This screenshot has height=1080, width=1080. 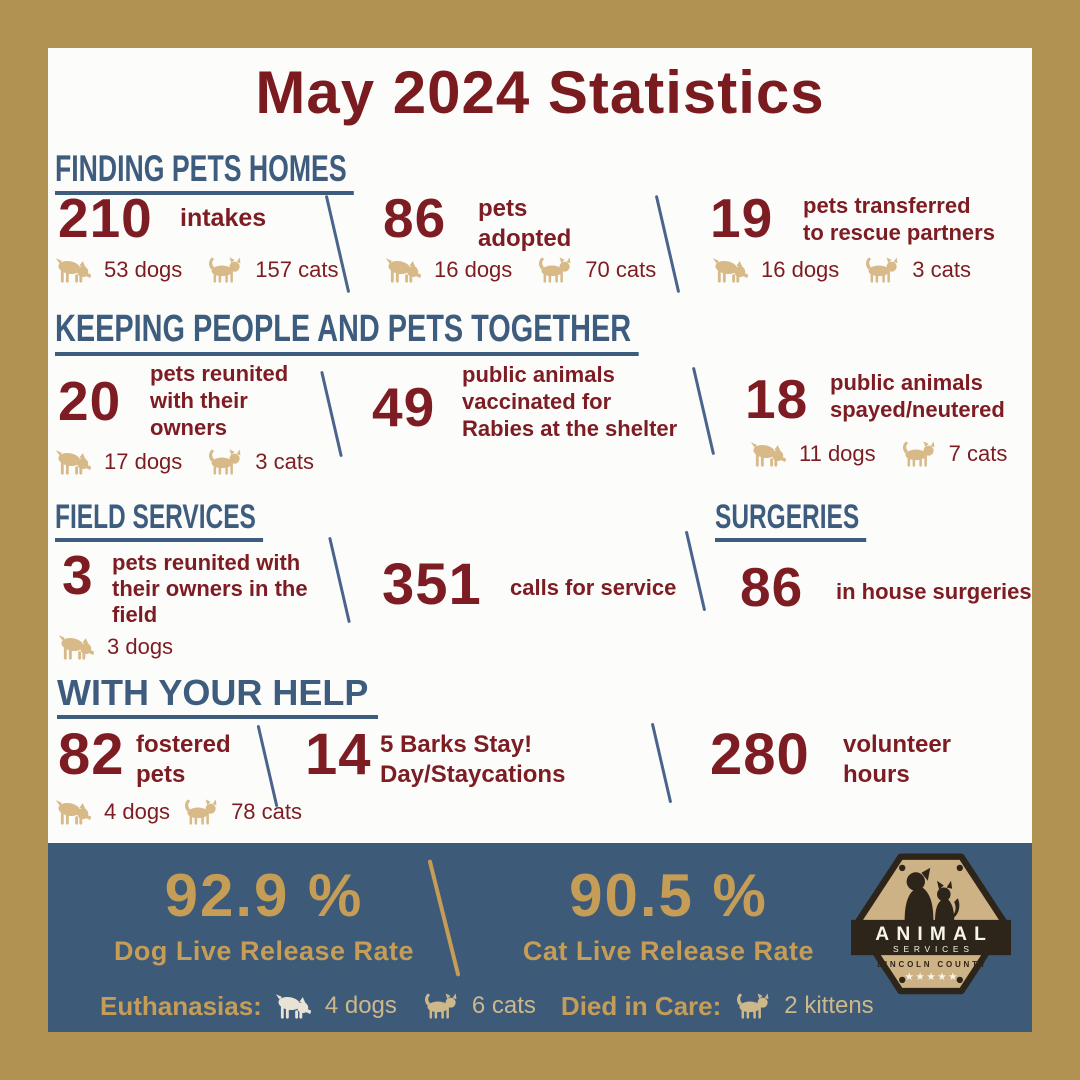 I want to click on animal-services-logo: ANIMAL SERVICES LINCOLN COUNTY ★★★★★, so click(x=931, y=924).